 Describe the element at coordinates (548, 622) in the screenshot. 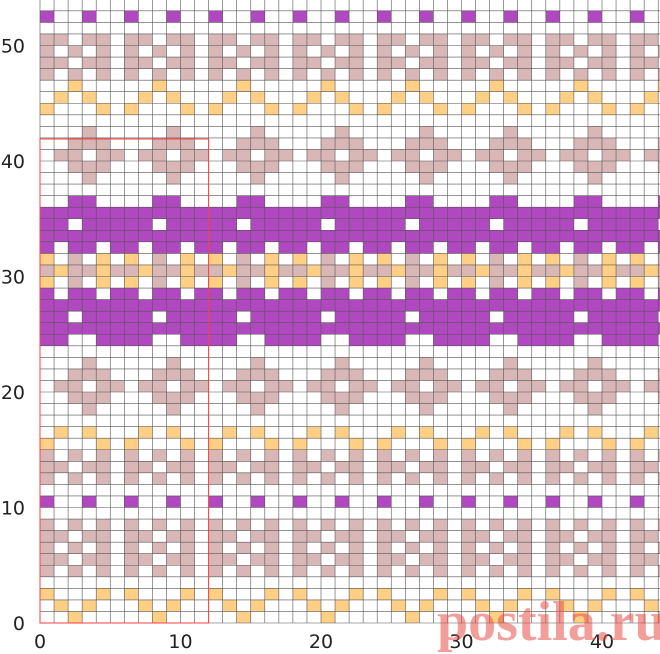

I see `watermark: postila.ru` at that location.